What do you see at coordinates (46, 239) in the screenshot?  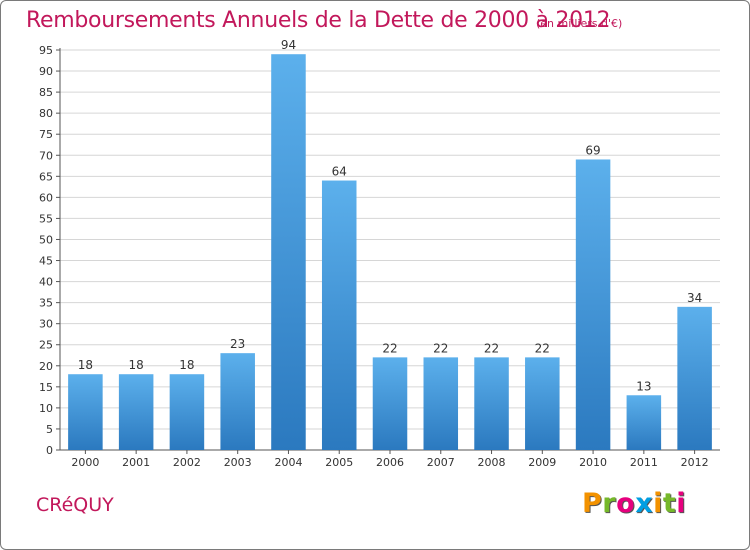 I see `y-tick-label: 50` at bounding box center [46, 239].